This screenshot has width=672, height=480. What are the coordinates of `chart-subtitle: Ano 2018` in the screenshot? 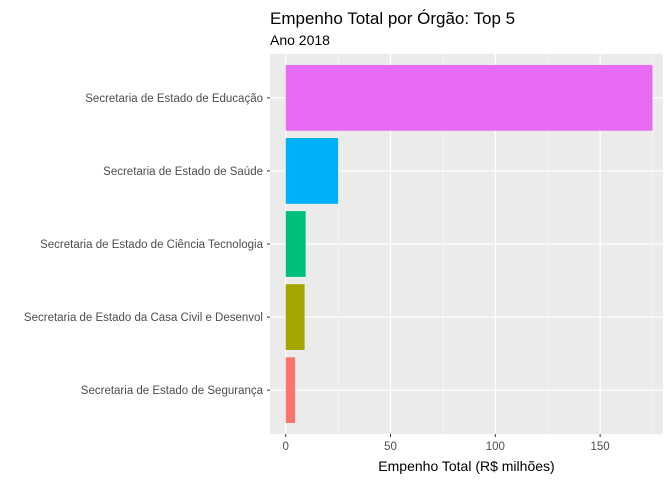 It's located at (300, 40).